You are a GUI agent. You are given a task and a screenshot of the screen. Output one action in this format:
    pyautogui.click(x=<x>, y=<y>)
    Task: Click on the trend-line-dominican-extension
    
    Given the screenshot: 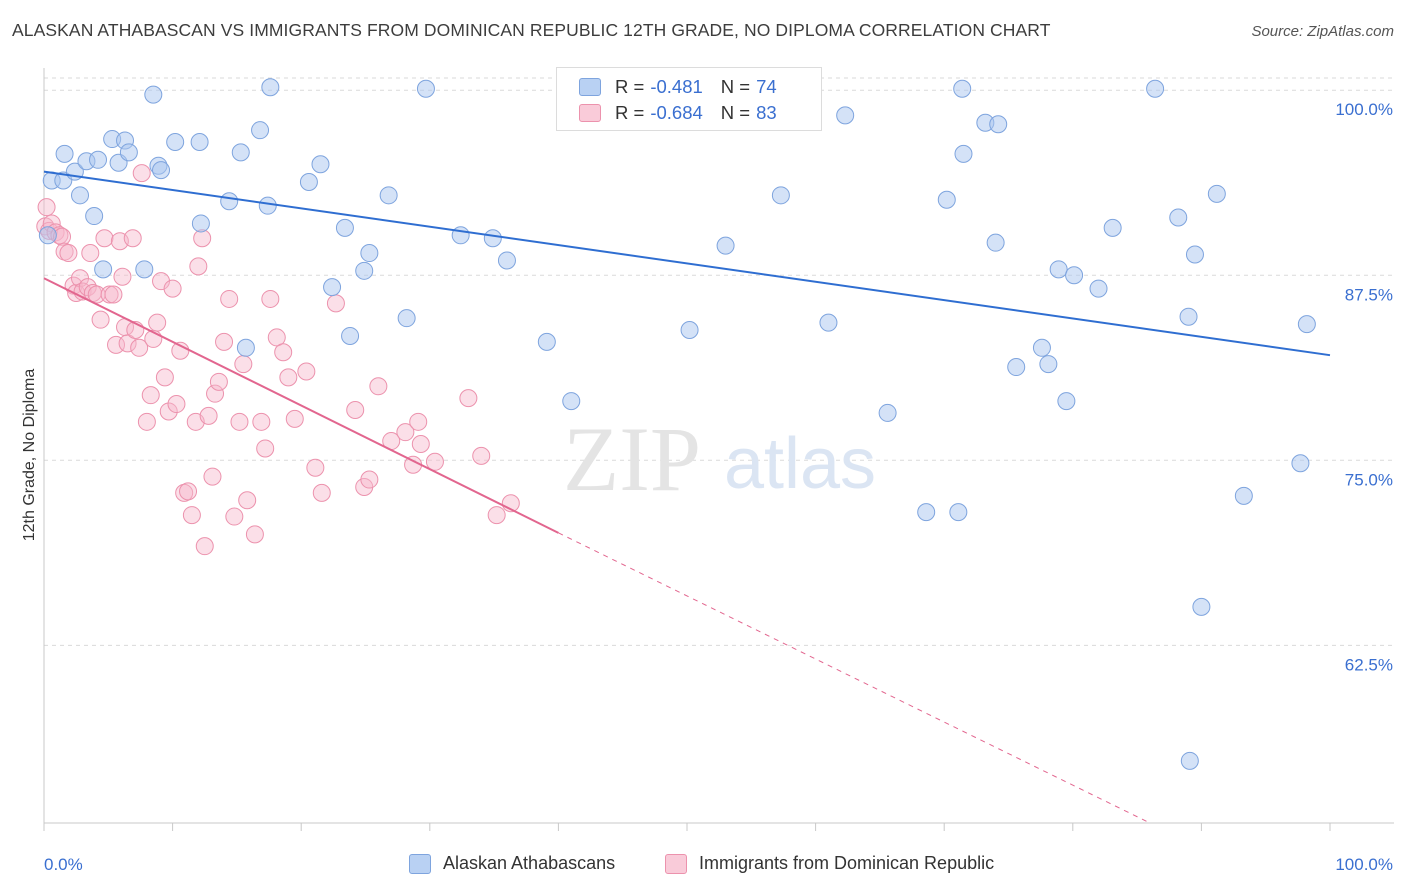 What is the action you would take?
    pyautogui.click(x=854, y=678)
    